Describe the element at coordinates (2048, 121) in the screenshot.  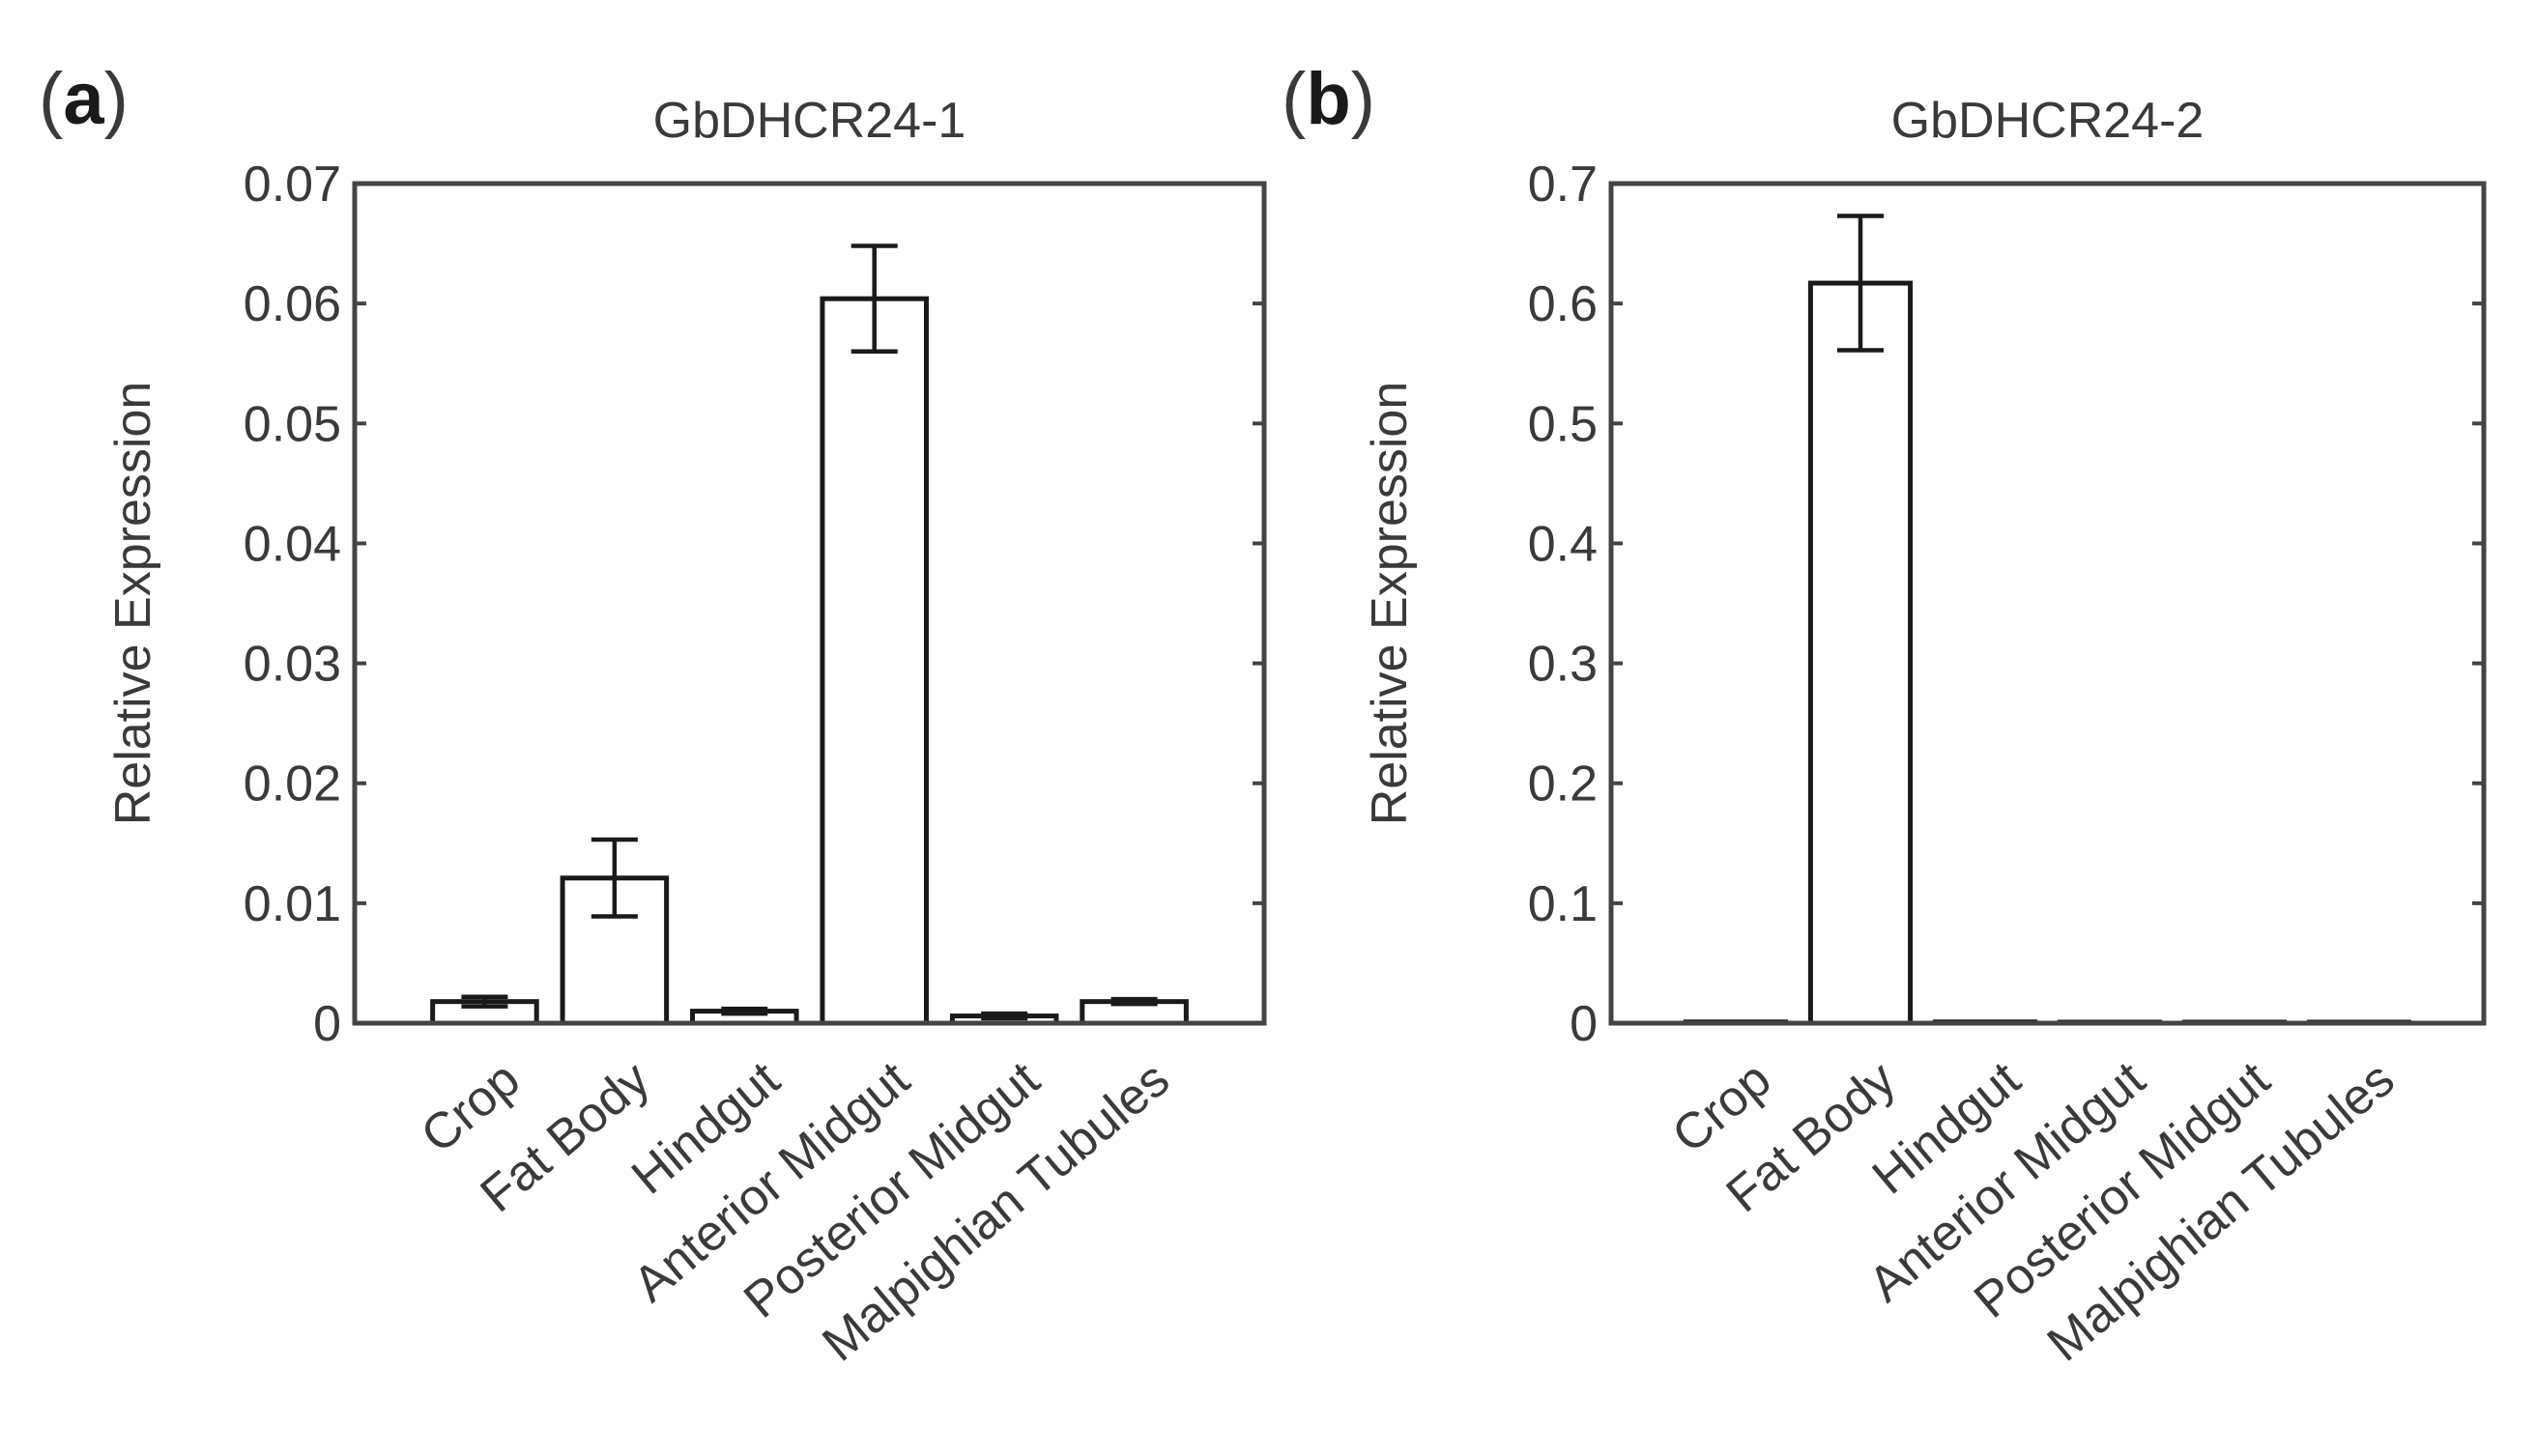
I see `chart-title: GbDHCR24-2` at that location.